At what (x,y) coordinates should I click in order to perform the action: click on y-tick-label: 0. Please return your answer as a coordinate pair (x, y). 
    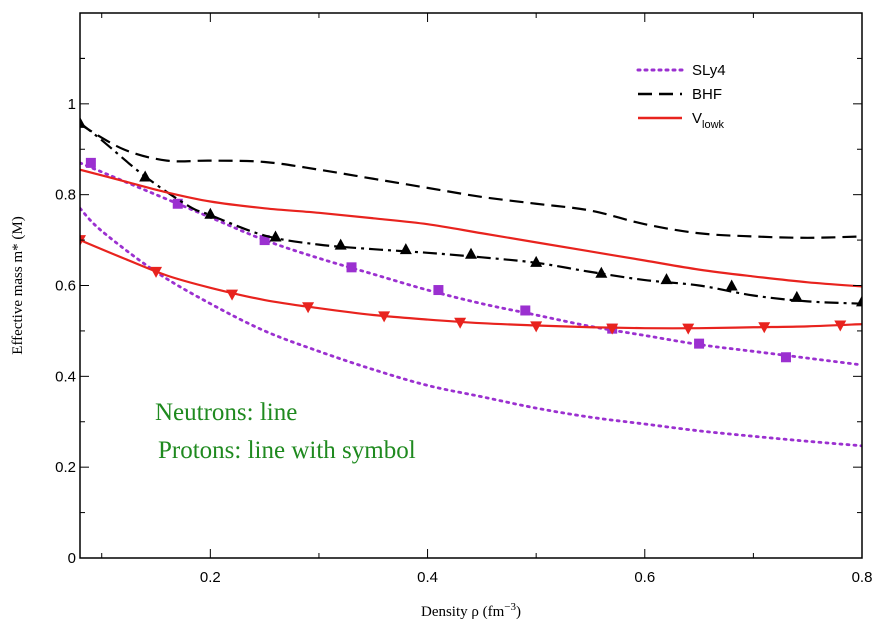
    Looking at the image, I should click on (72, 558).